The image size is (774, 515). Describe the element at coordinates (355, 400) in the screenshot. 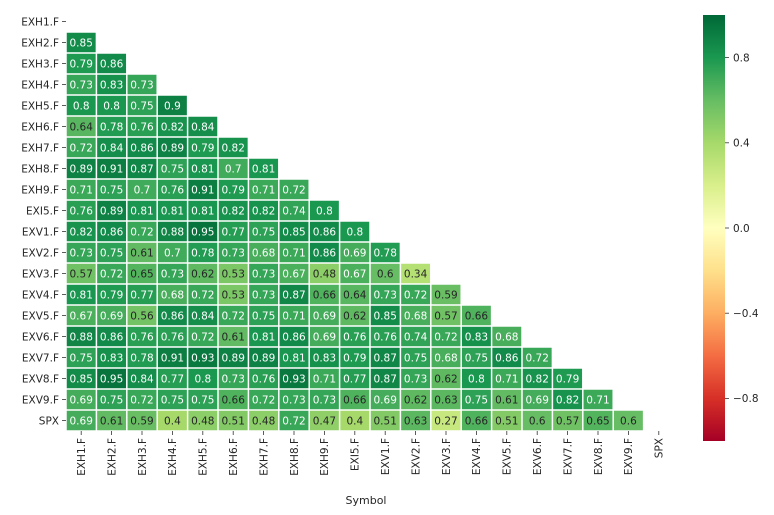

I see `cell-value-label: 0.66` at that location.